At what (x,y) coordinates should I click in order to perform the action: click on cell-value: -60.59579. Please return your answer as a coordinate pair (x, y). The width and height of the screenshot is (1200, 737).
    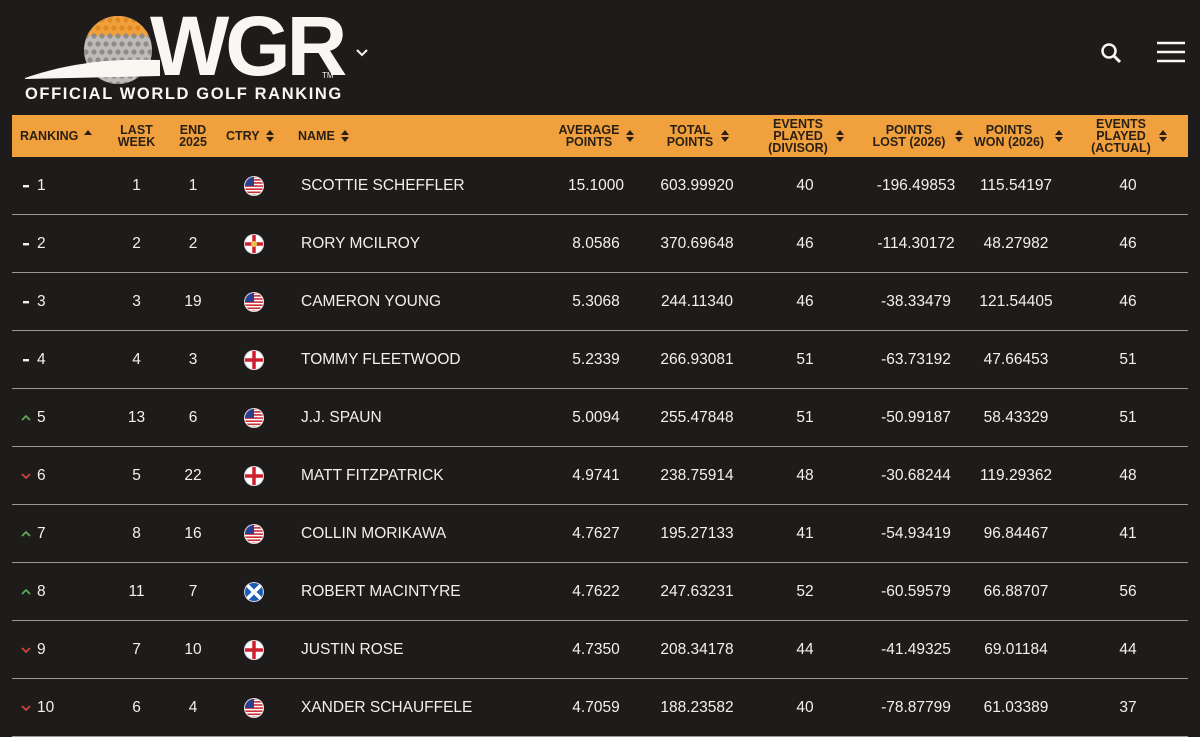
    Looking at the image, I should click on (916, 591).